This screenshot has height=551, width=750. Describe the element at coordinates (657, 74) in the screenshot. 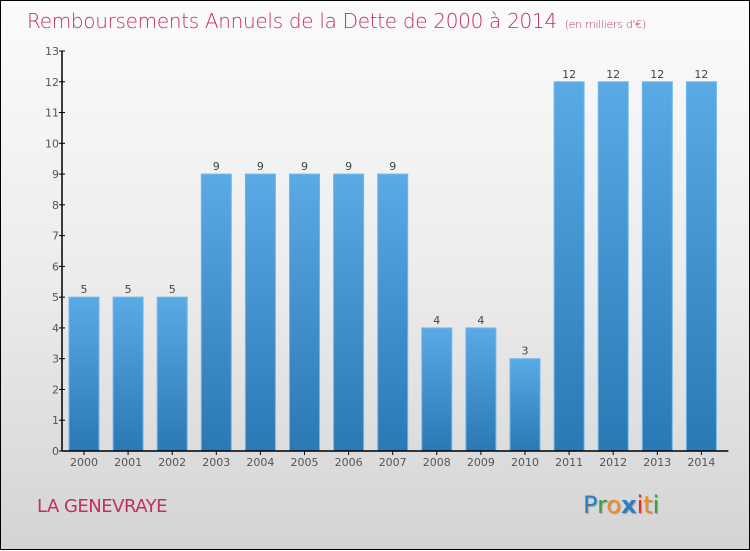

I see `value-label-2013: 12` at that location.